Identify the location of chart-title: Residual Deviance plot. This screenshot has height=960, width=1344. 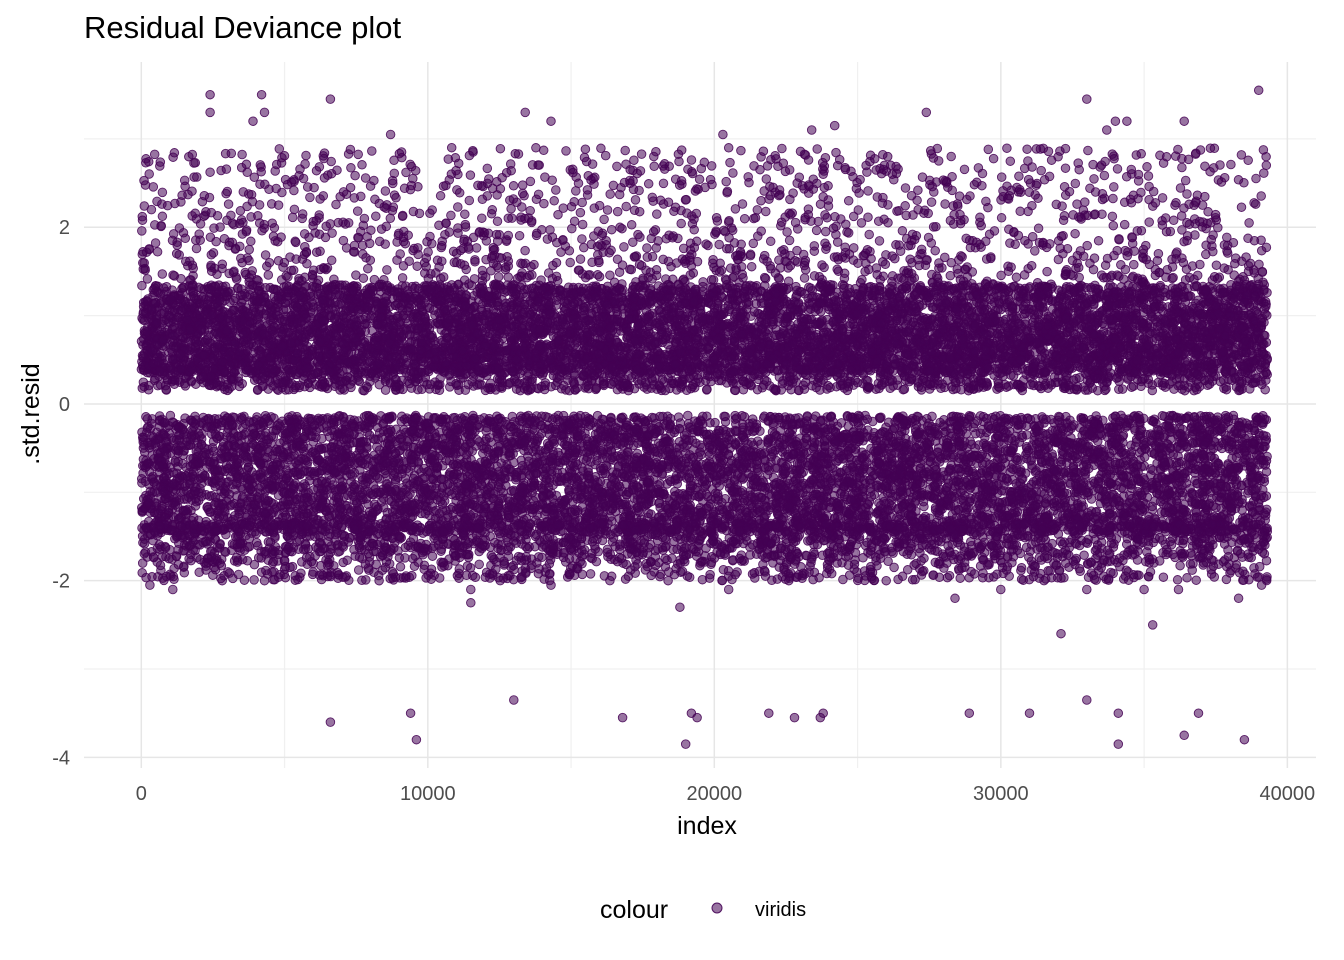
(243, 27).